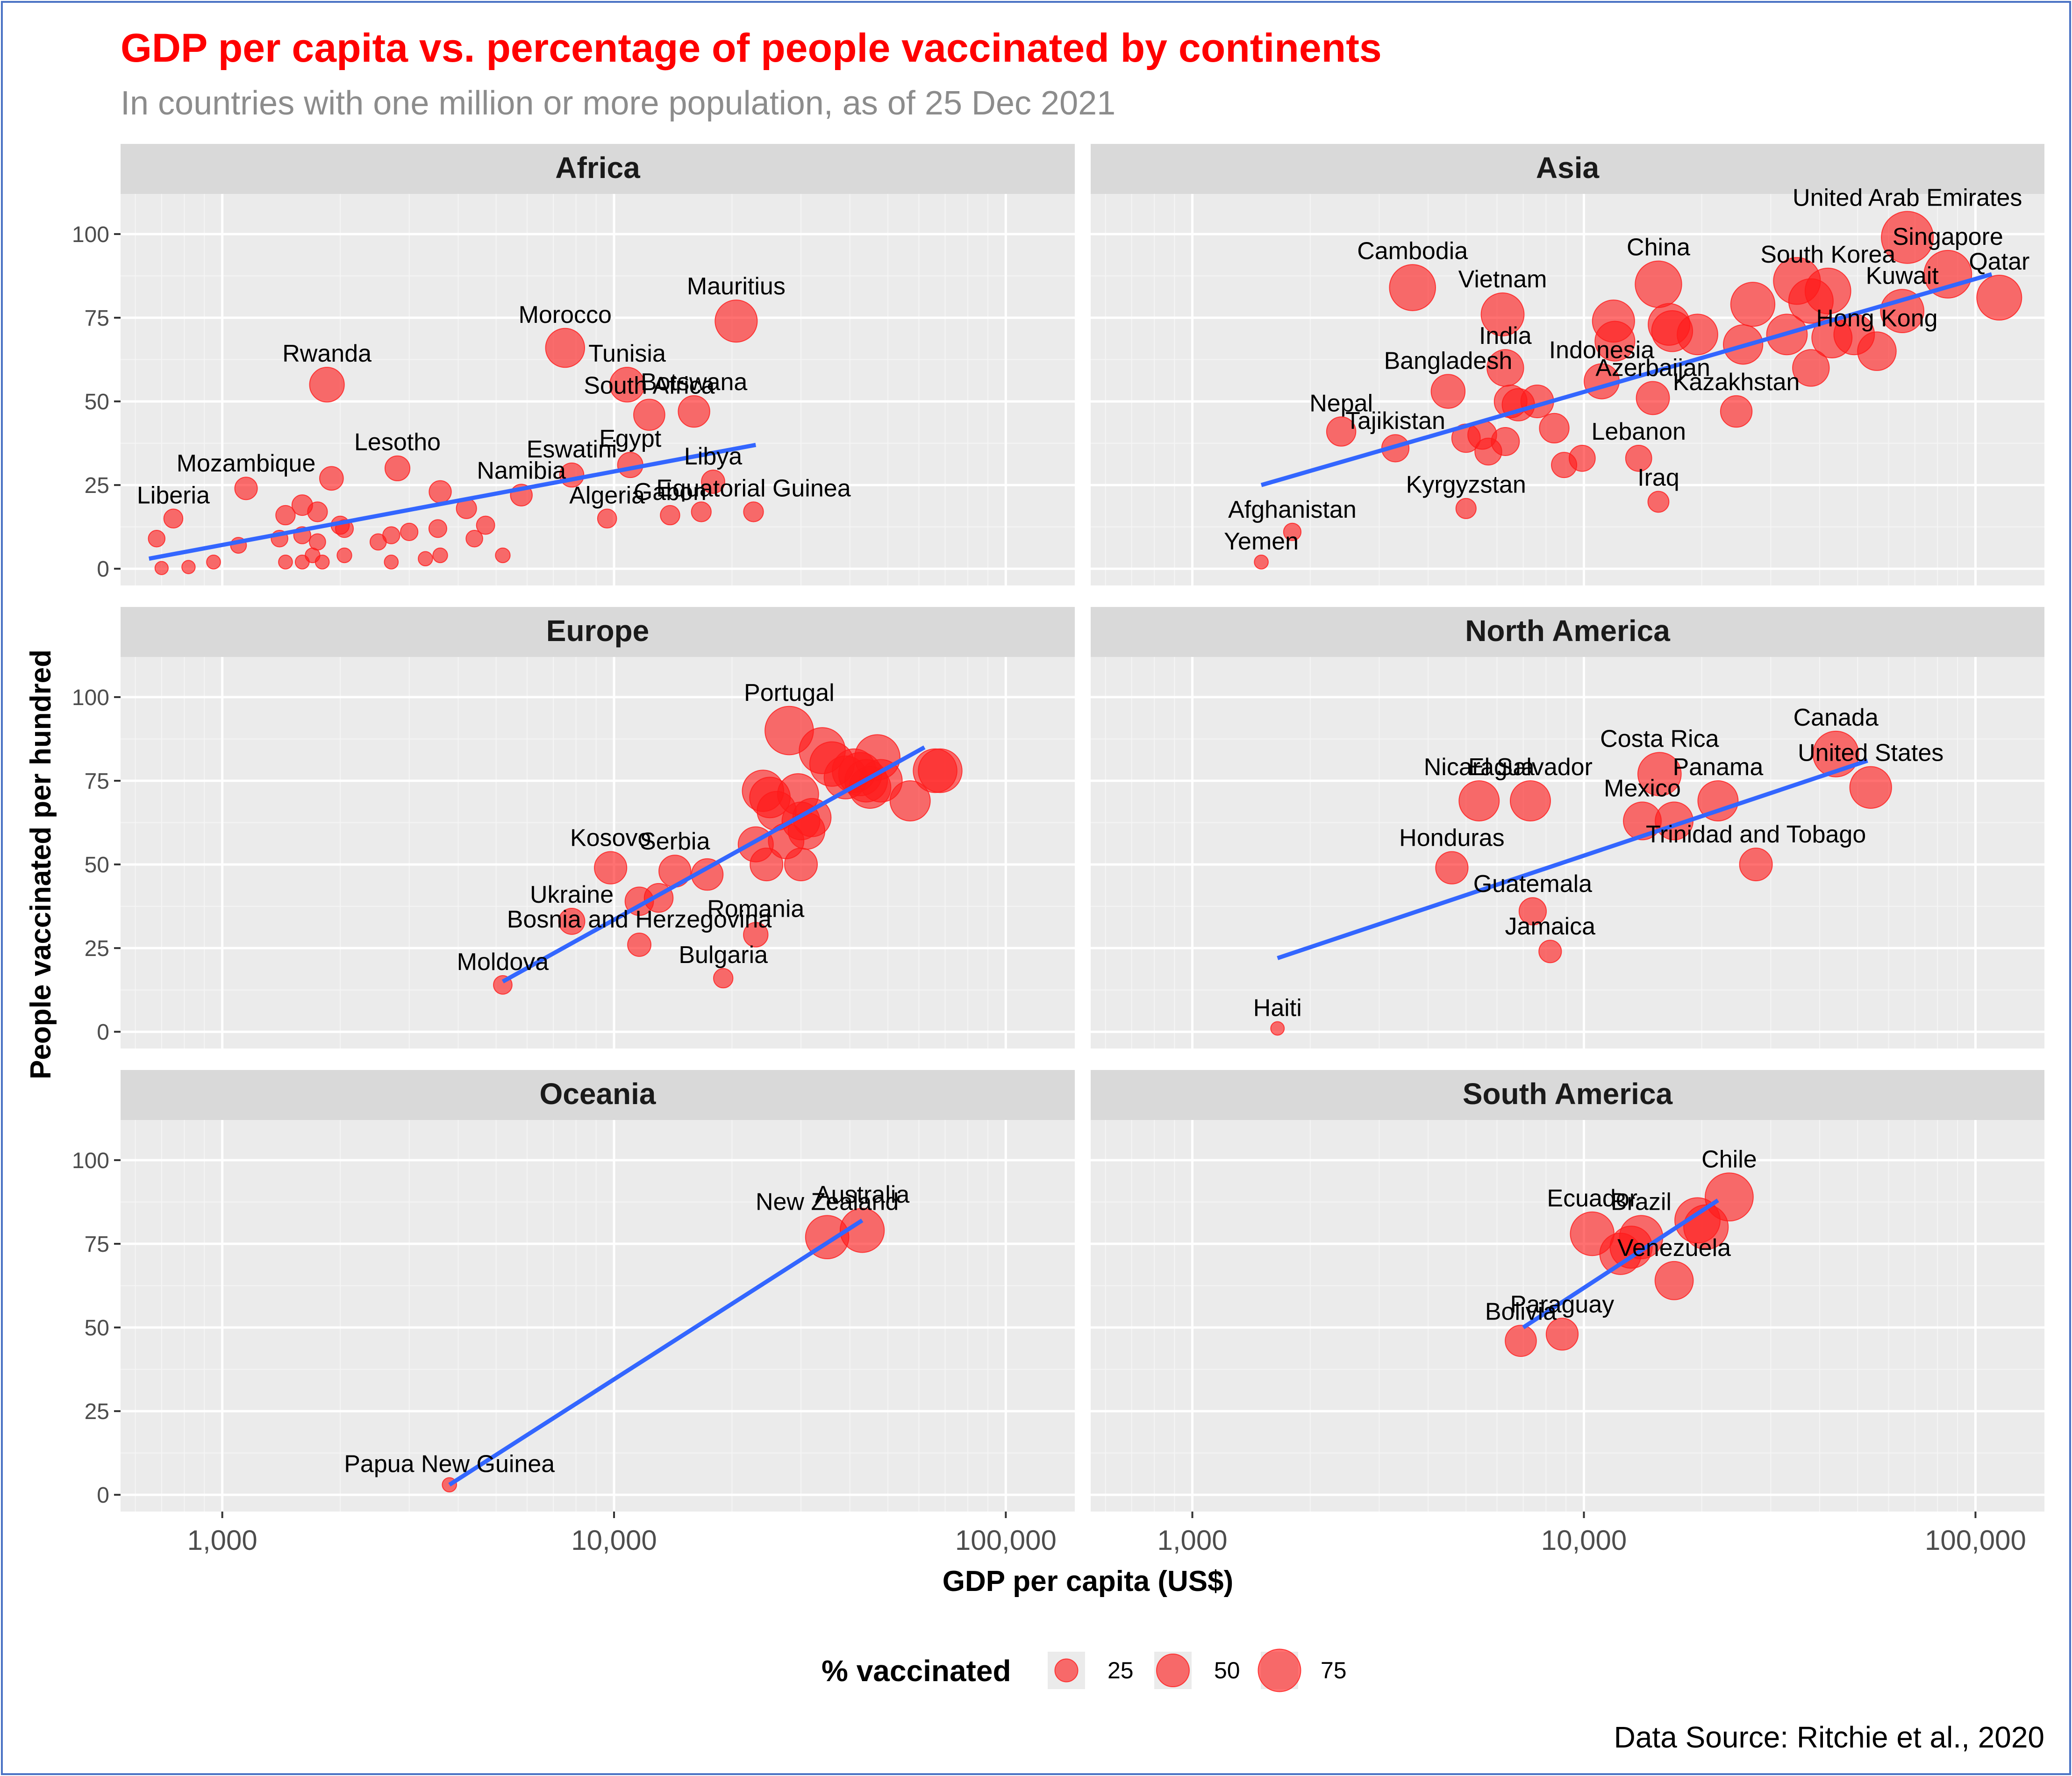 This screenshot has width=2072, height=1776. I want to click on point-label: Morocco, so click(565, 314).